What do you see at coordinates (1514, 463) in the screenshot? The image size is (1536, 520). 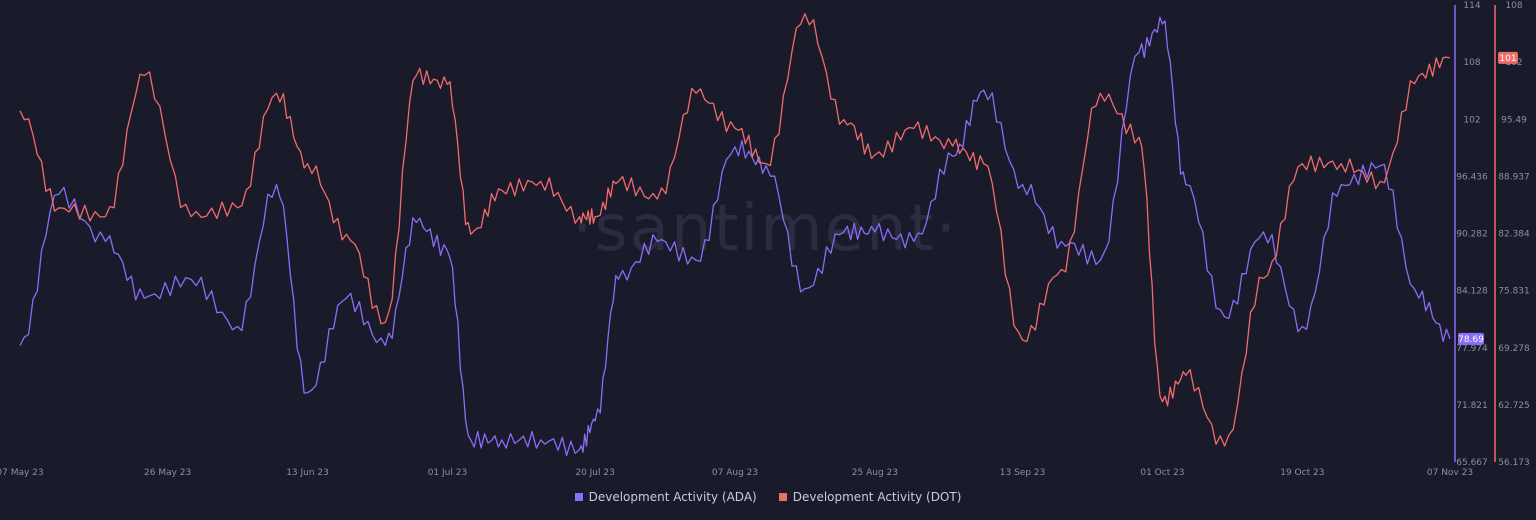 I see `y-tick-label: 56.173` at bounding box center [1514, 463].